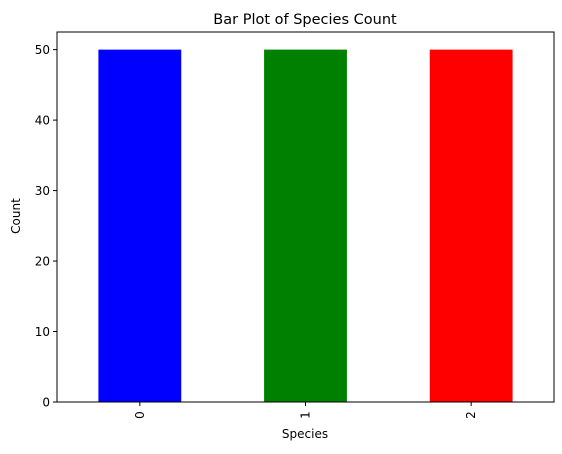 Image resolution: width=562 pixels, height=454 pixels. I want to click on x-axis-label: Species, so click(305, 434).